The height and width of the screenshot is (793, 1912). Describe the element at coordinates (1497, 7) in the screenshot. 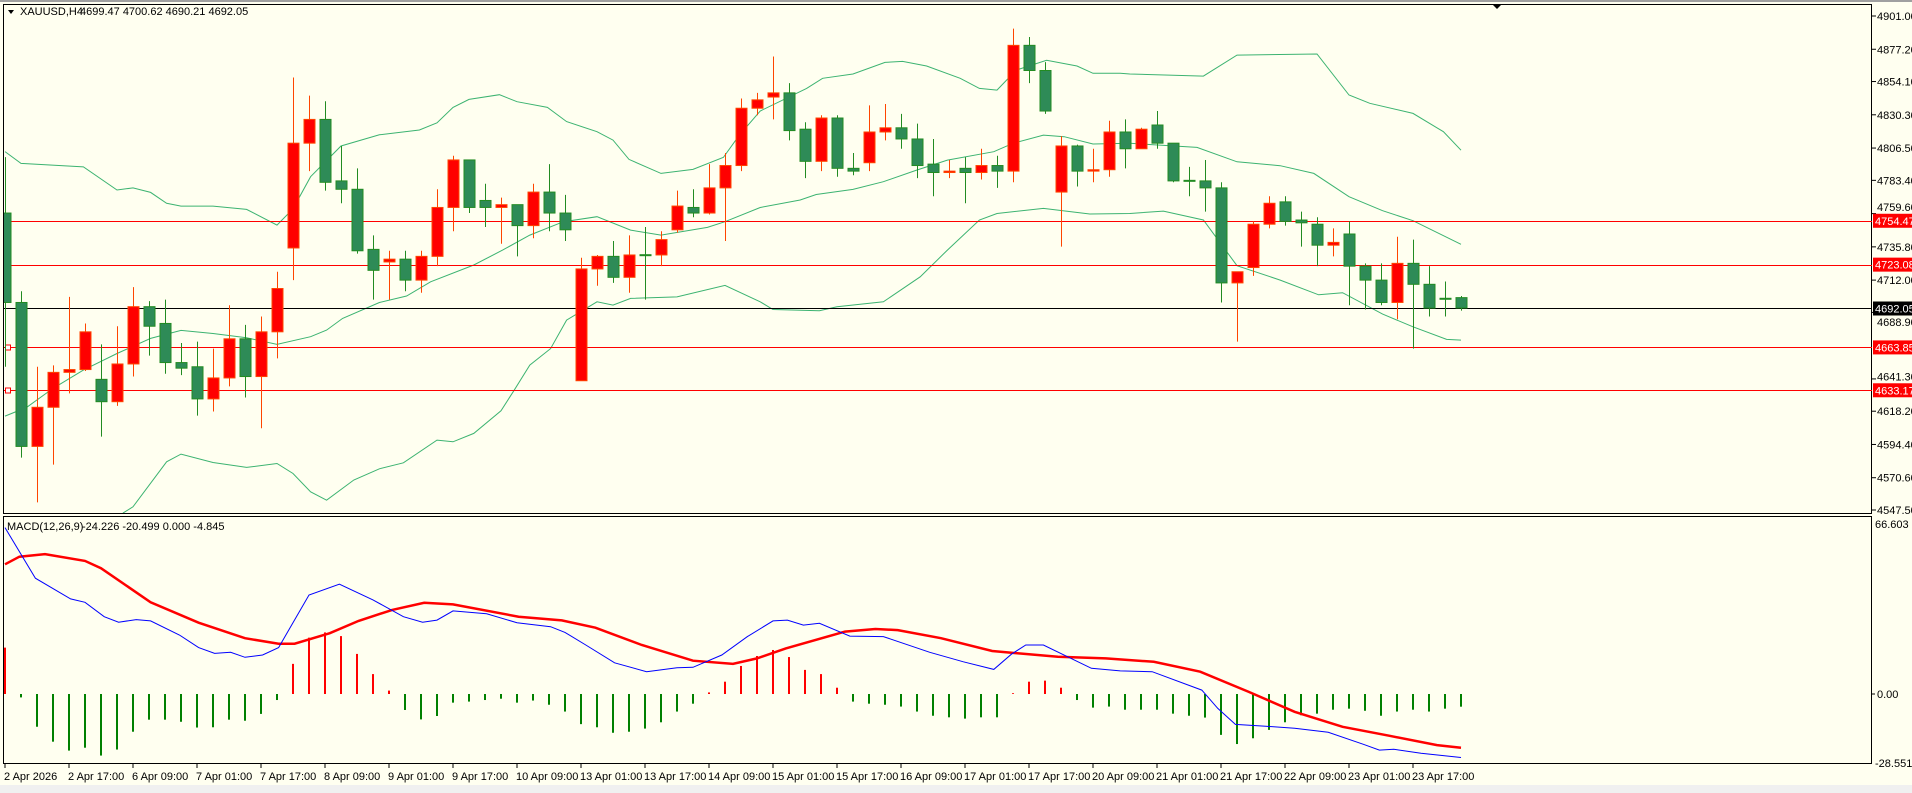

I see `chart-shift-marker-icon` at that location.